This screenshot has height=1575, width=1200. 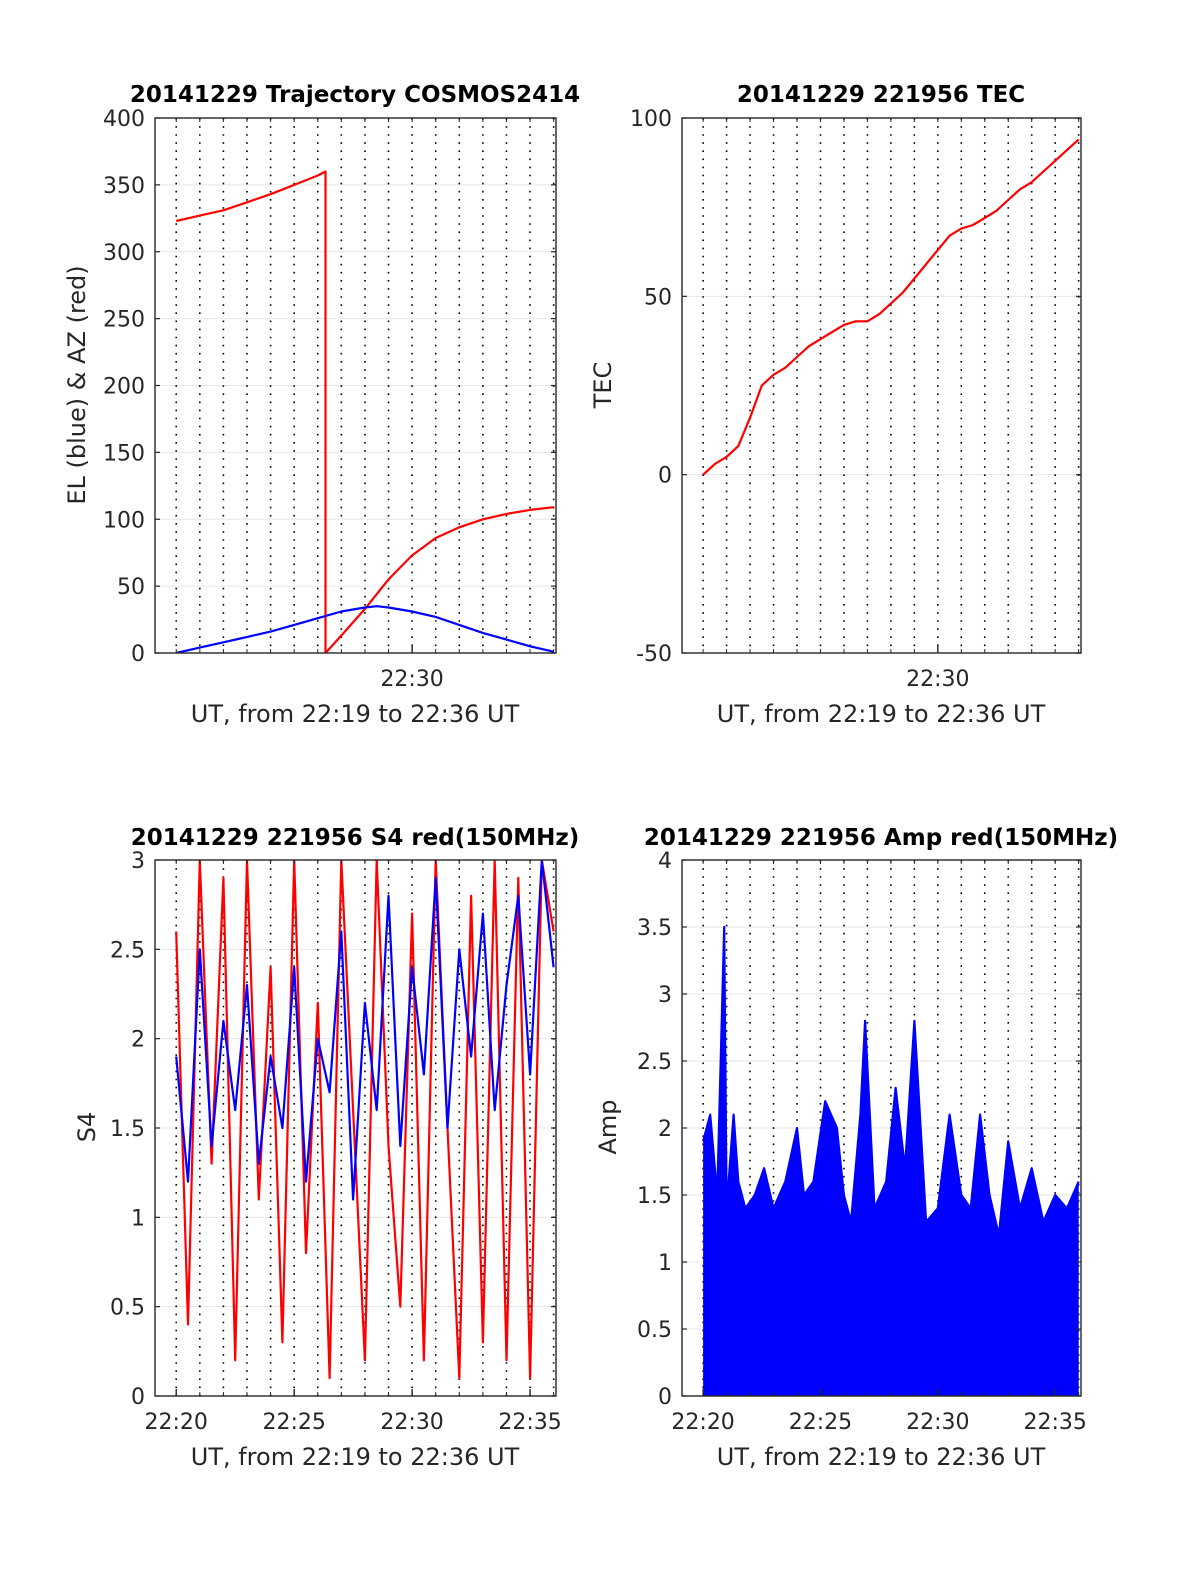 I want to click on axes-box, so click(x=881, y=385).